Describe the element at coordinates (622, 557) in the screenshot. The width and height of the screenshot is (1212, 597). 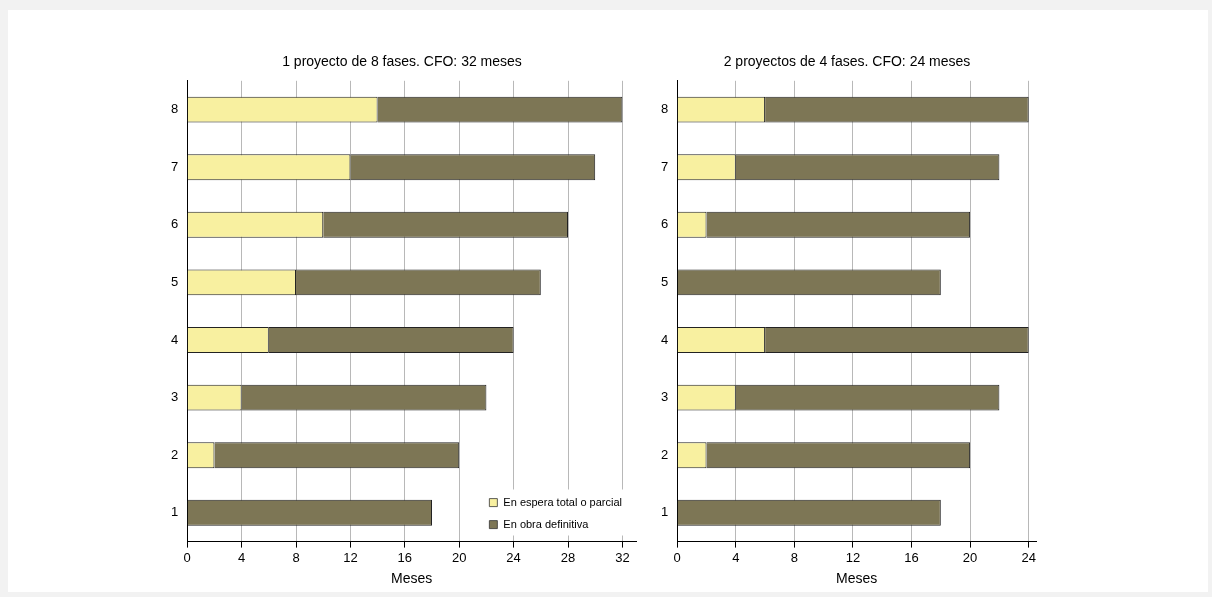
I see `x-tick-label: 32` at that location.